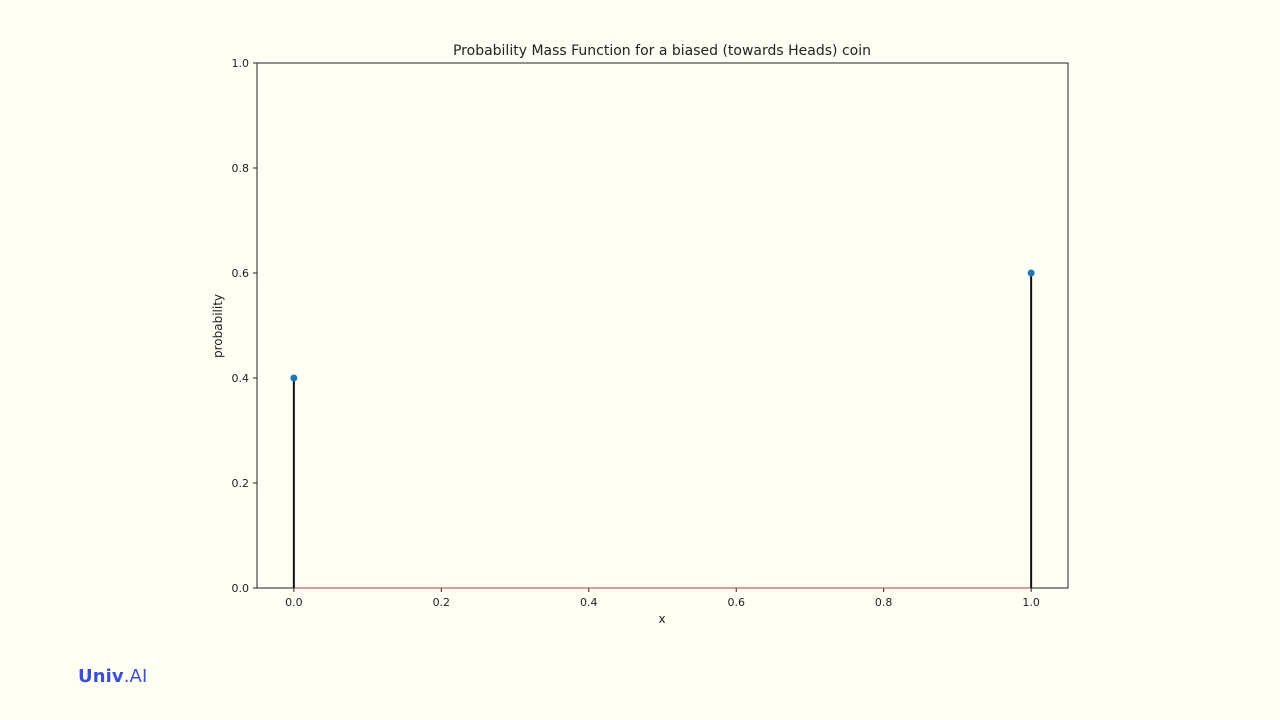 The width and height of the screenshot is (1280, 720). What do you see at coordinates (101, 676) in the screenshot?
I see `brand-name-bold: Univ` at bounding box center [101, 676].